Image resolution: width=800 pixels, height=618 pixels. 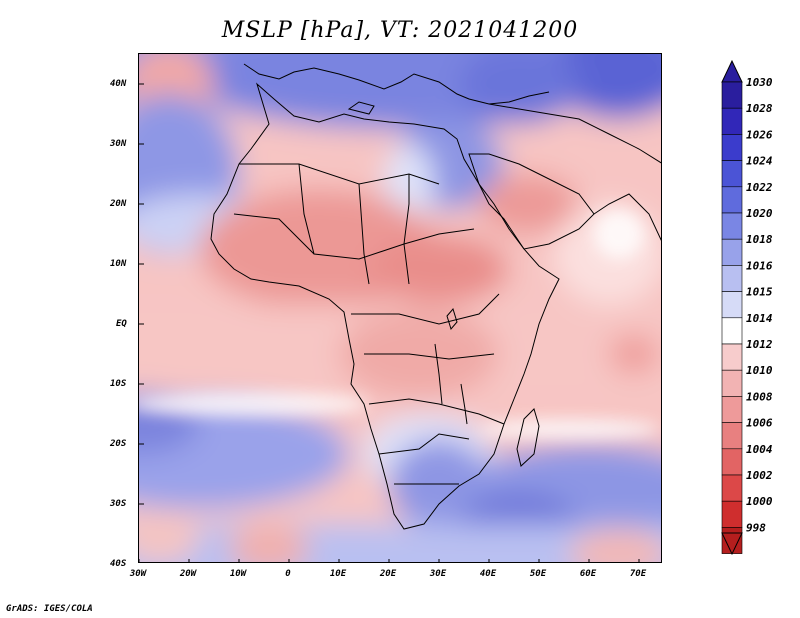 I want to click on lon-label: 0, so click(x=288, y=574).